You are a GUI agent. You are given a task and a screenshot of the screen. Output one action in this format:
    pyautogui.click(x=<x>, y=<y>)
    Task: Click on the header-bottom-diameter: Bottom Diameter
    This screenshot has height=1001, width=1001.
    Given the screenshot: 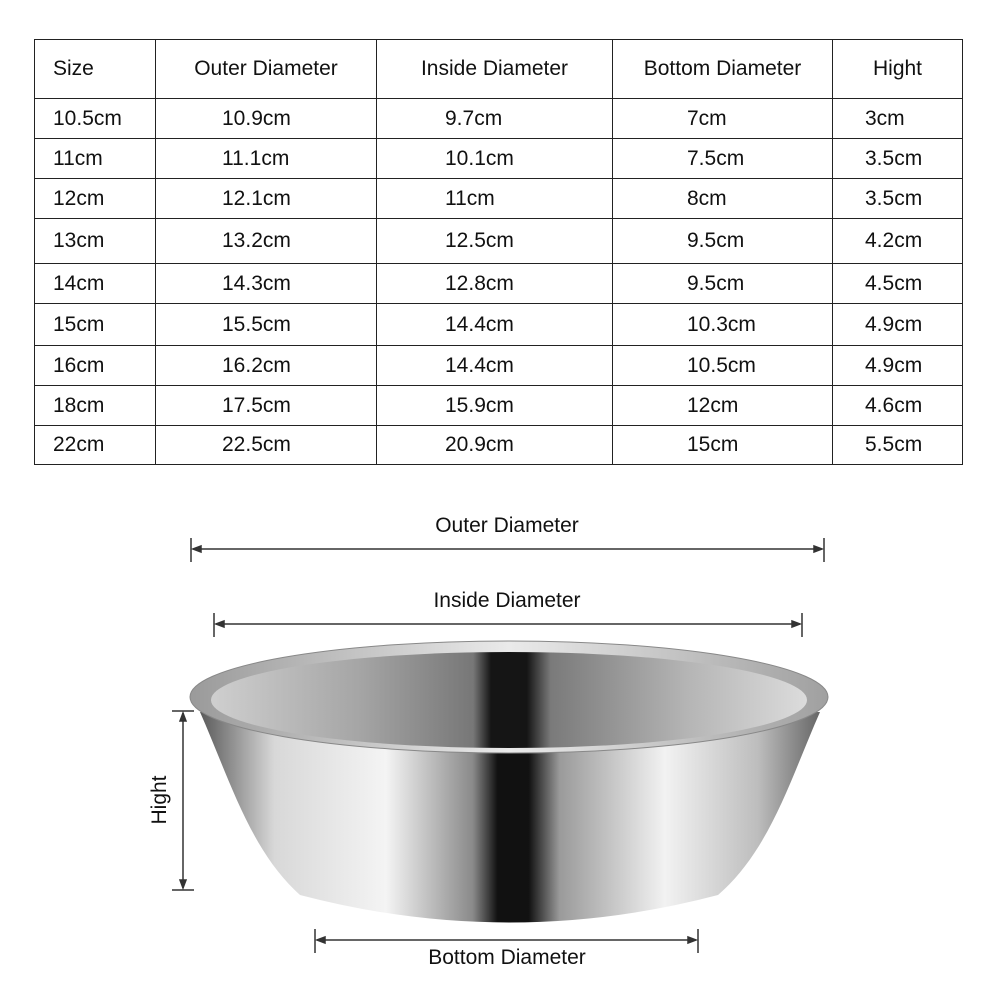 What is the action you would take?
    pyautogui.click(x=722, y=69)
    